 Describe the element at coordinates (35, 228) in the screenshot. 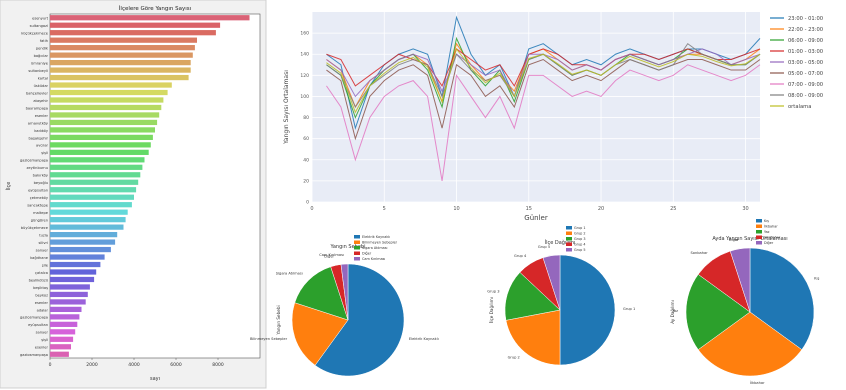

I see `bar-category-label: büyükçekmece` at that location.